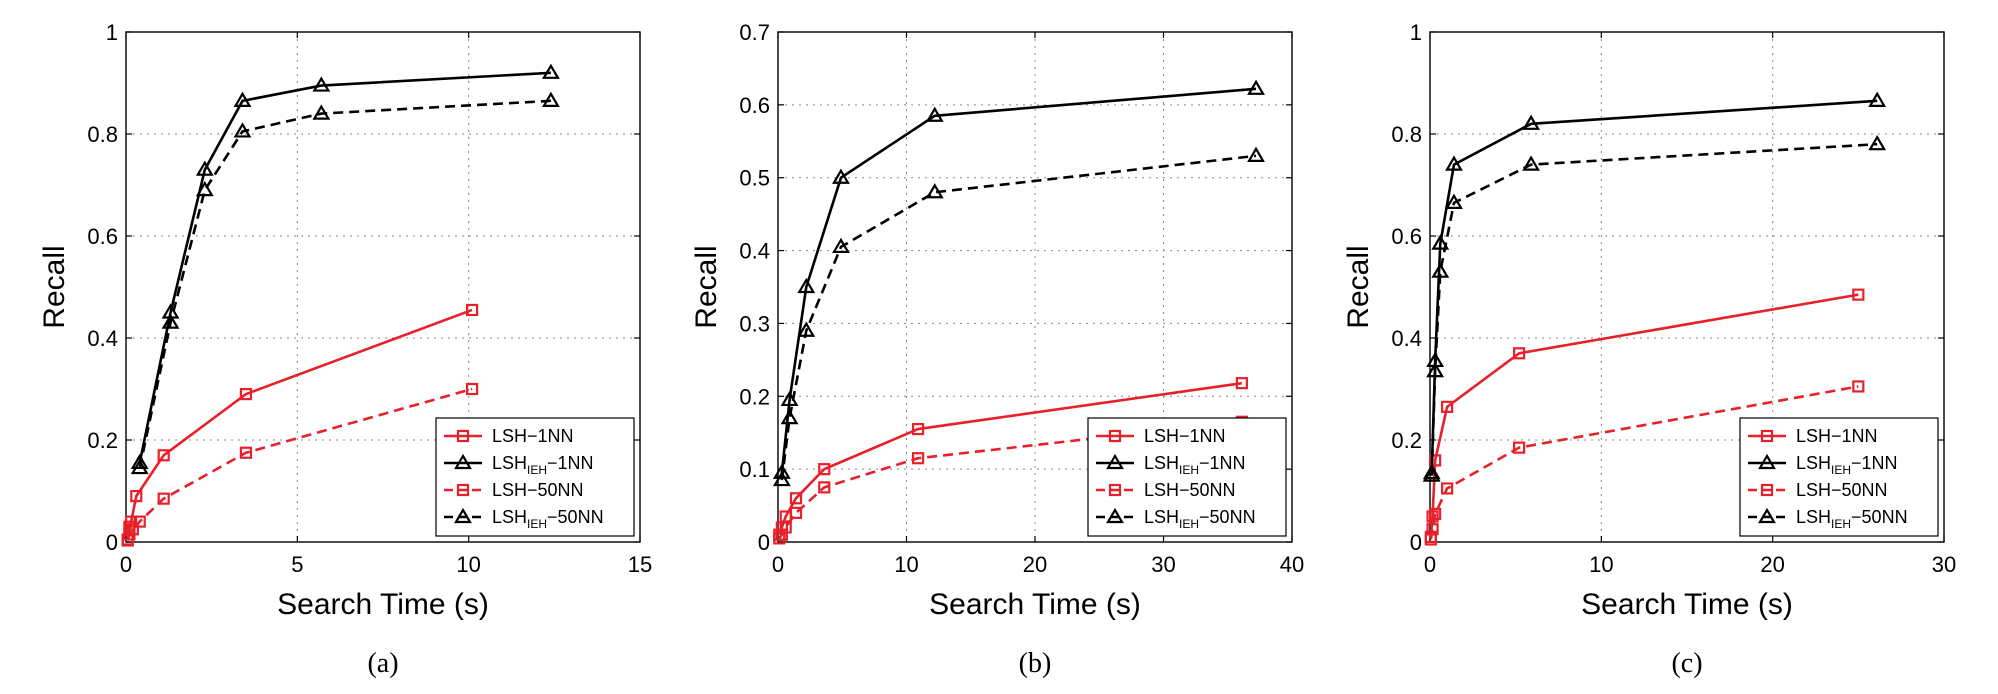 The height and width of the screenshot is (694, 1998). What do you see at coordinates (297, 564) in the screenshot?
I see `x-tick-label: 5` at bounding box center [297, 564].